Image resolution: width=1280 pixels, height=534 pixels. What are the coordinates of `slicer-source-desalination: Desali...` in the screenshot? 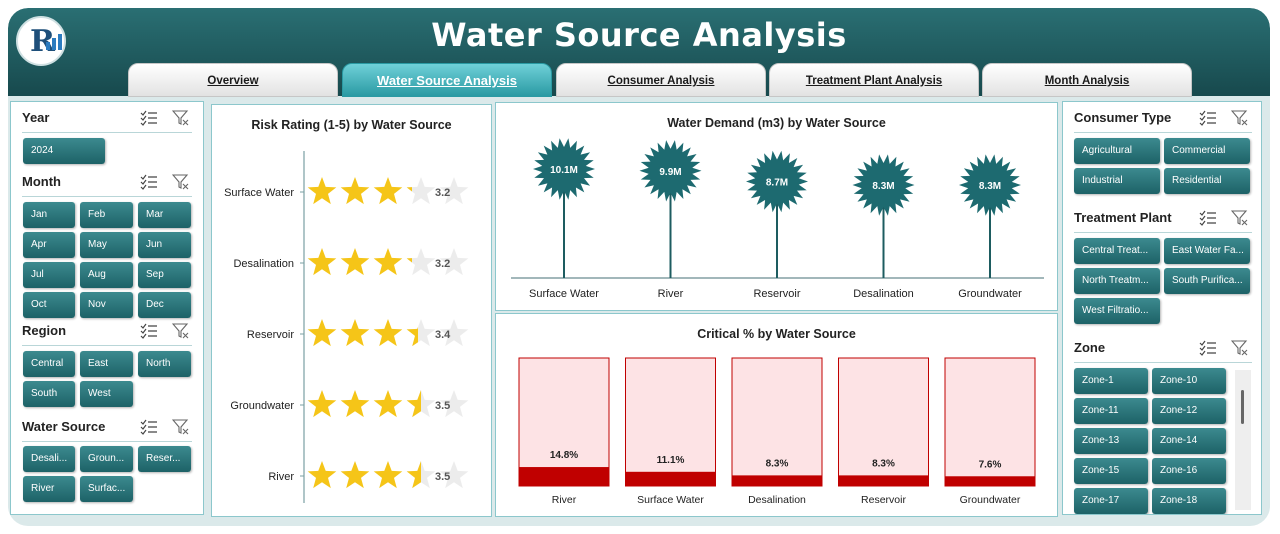 It's located at (49, 459).